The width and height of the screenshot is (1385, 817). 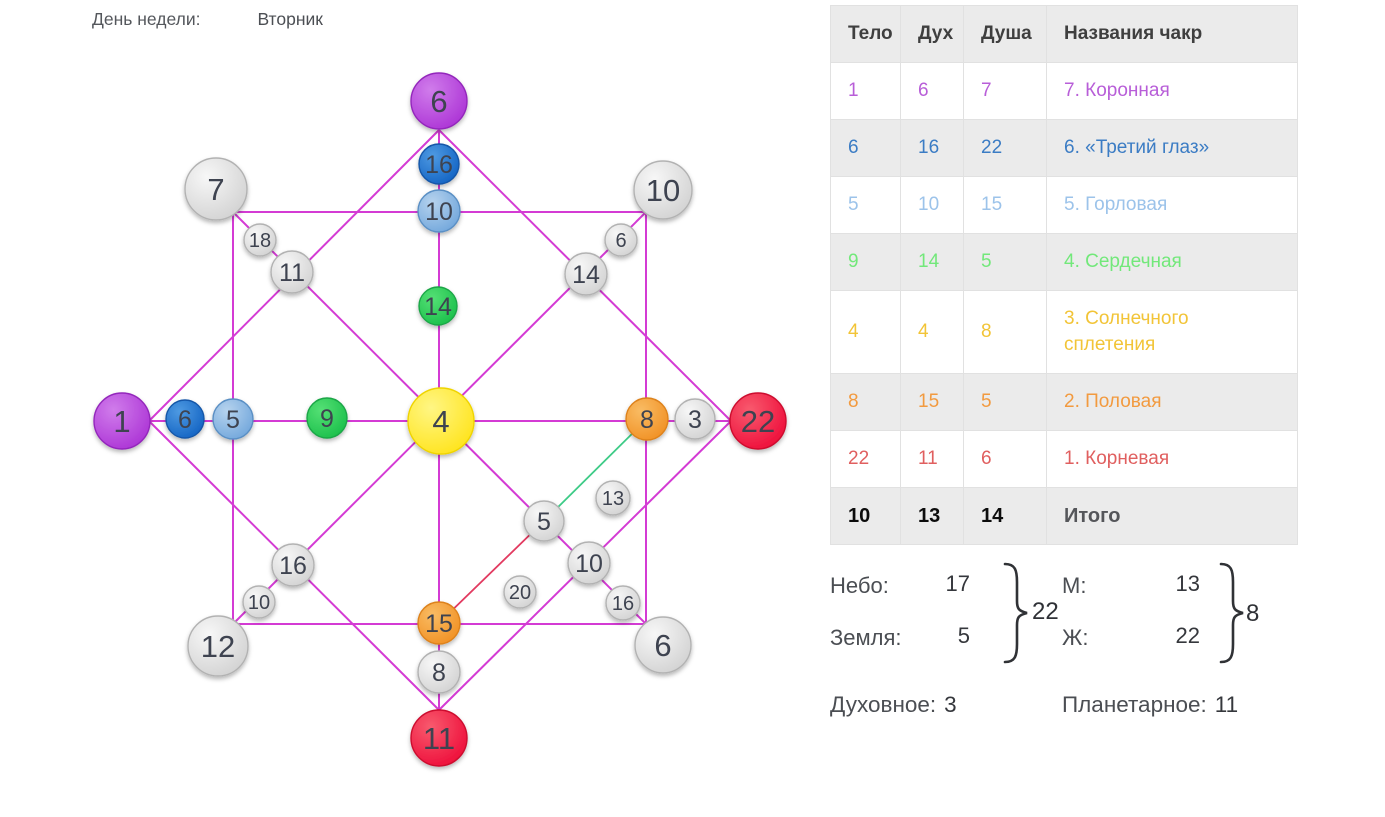 What do you see at coordinates (595, 470) in the screenshot?
I see `comfort-line-green` at bounding box center [595, 470].